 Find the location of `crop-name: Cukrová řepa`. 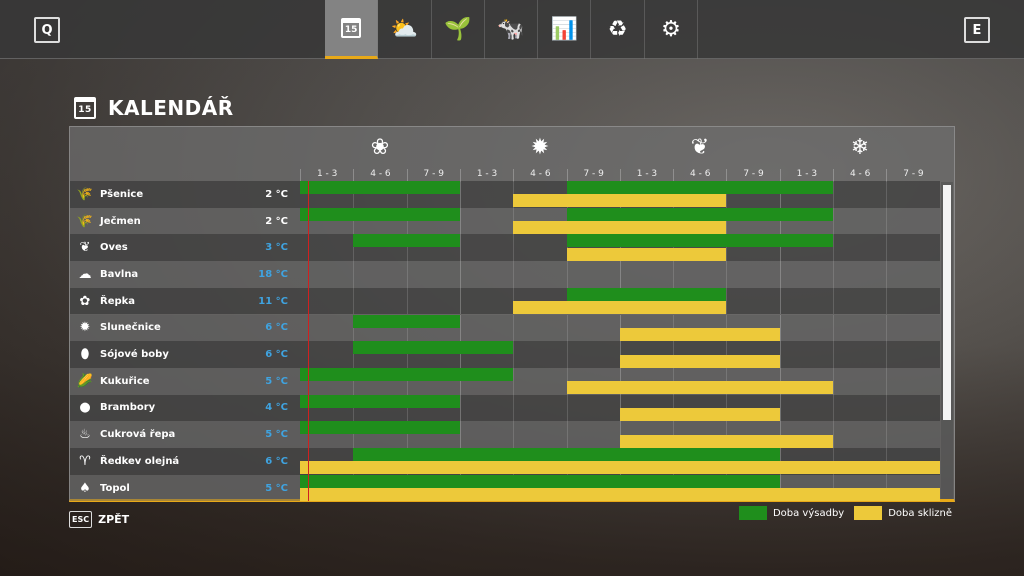

crop-name: Cukrová řepa is located at coordinates (138, 435).